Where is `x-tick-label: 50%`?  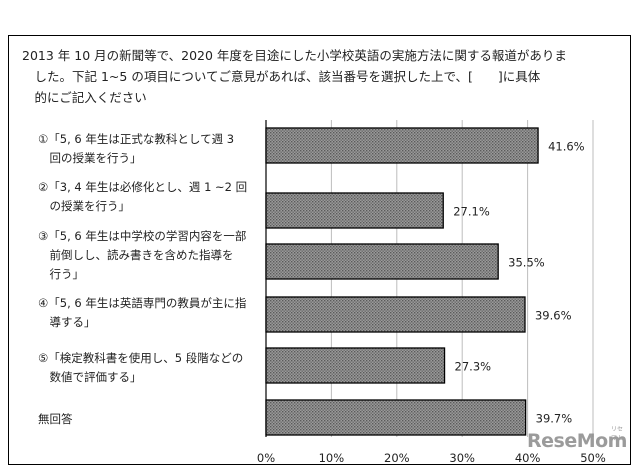
x-tick-label: 50% is located at coordinates (593, 458).